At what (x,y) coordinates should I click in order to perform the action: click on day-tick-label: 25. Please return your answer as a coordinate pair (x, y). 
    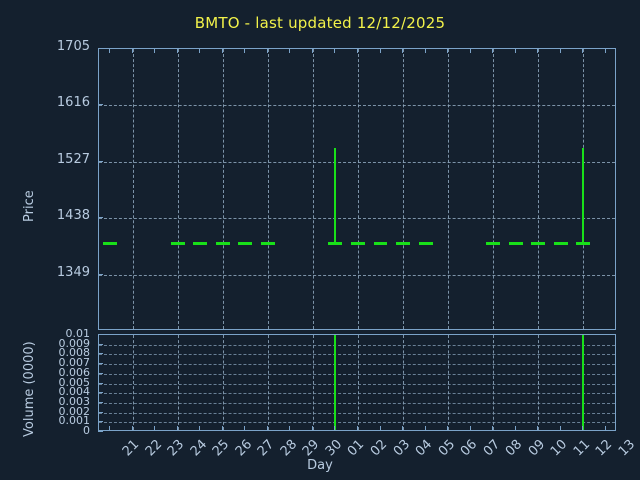
    Looking at the image, I should click on (221, 448).